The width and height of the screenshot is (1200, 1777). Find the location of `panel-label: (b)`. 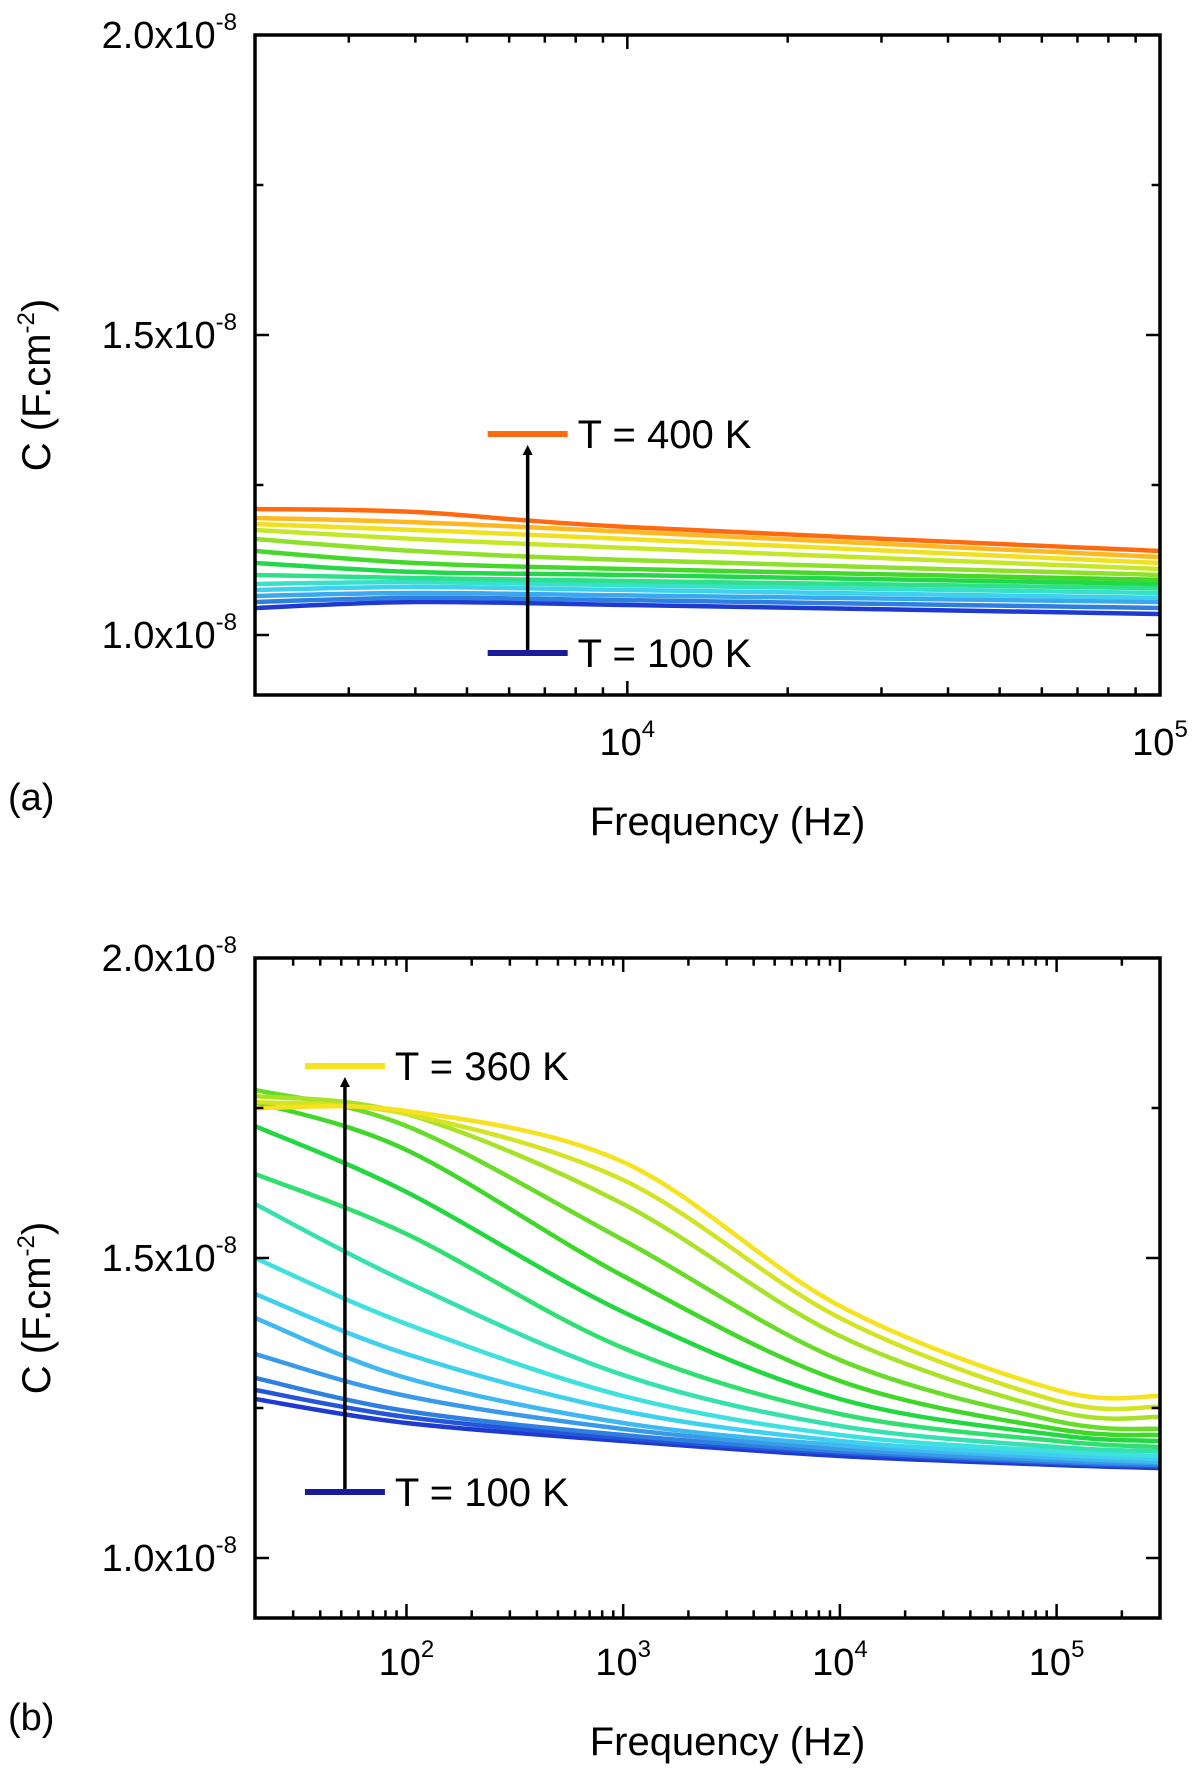

panel-label: (b) is located at coordinates (31, 1718).